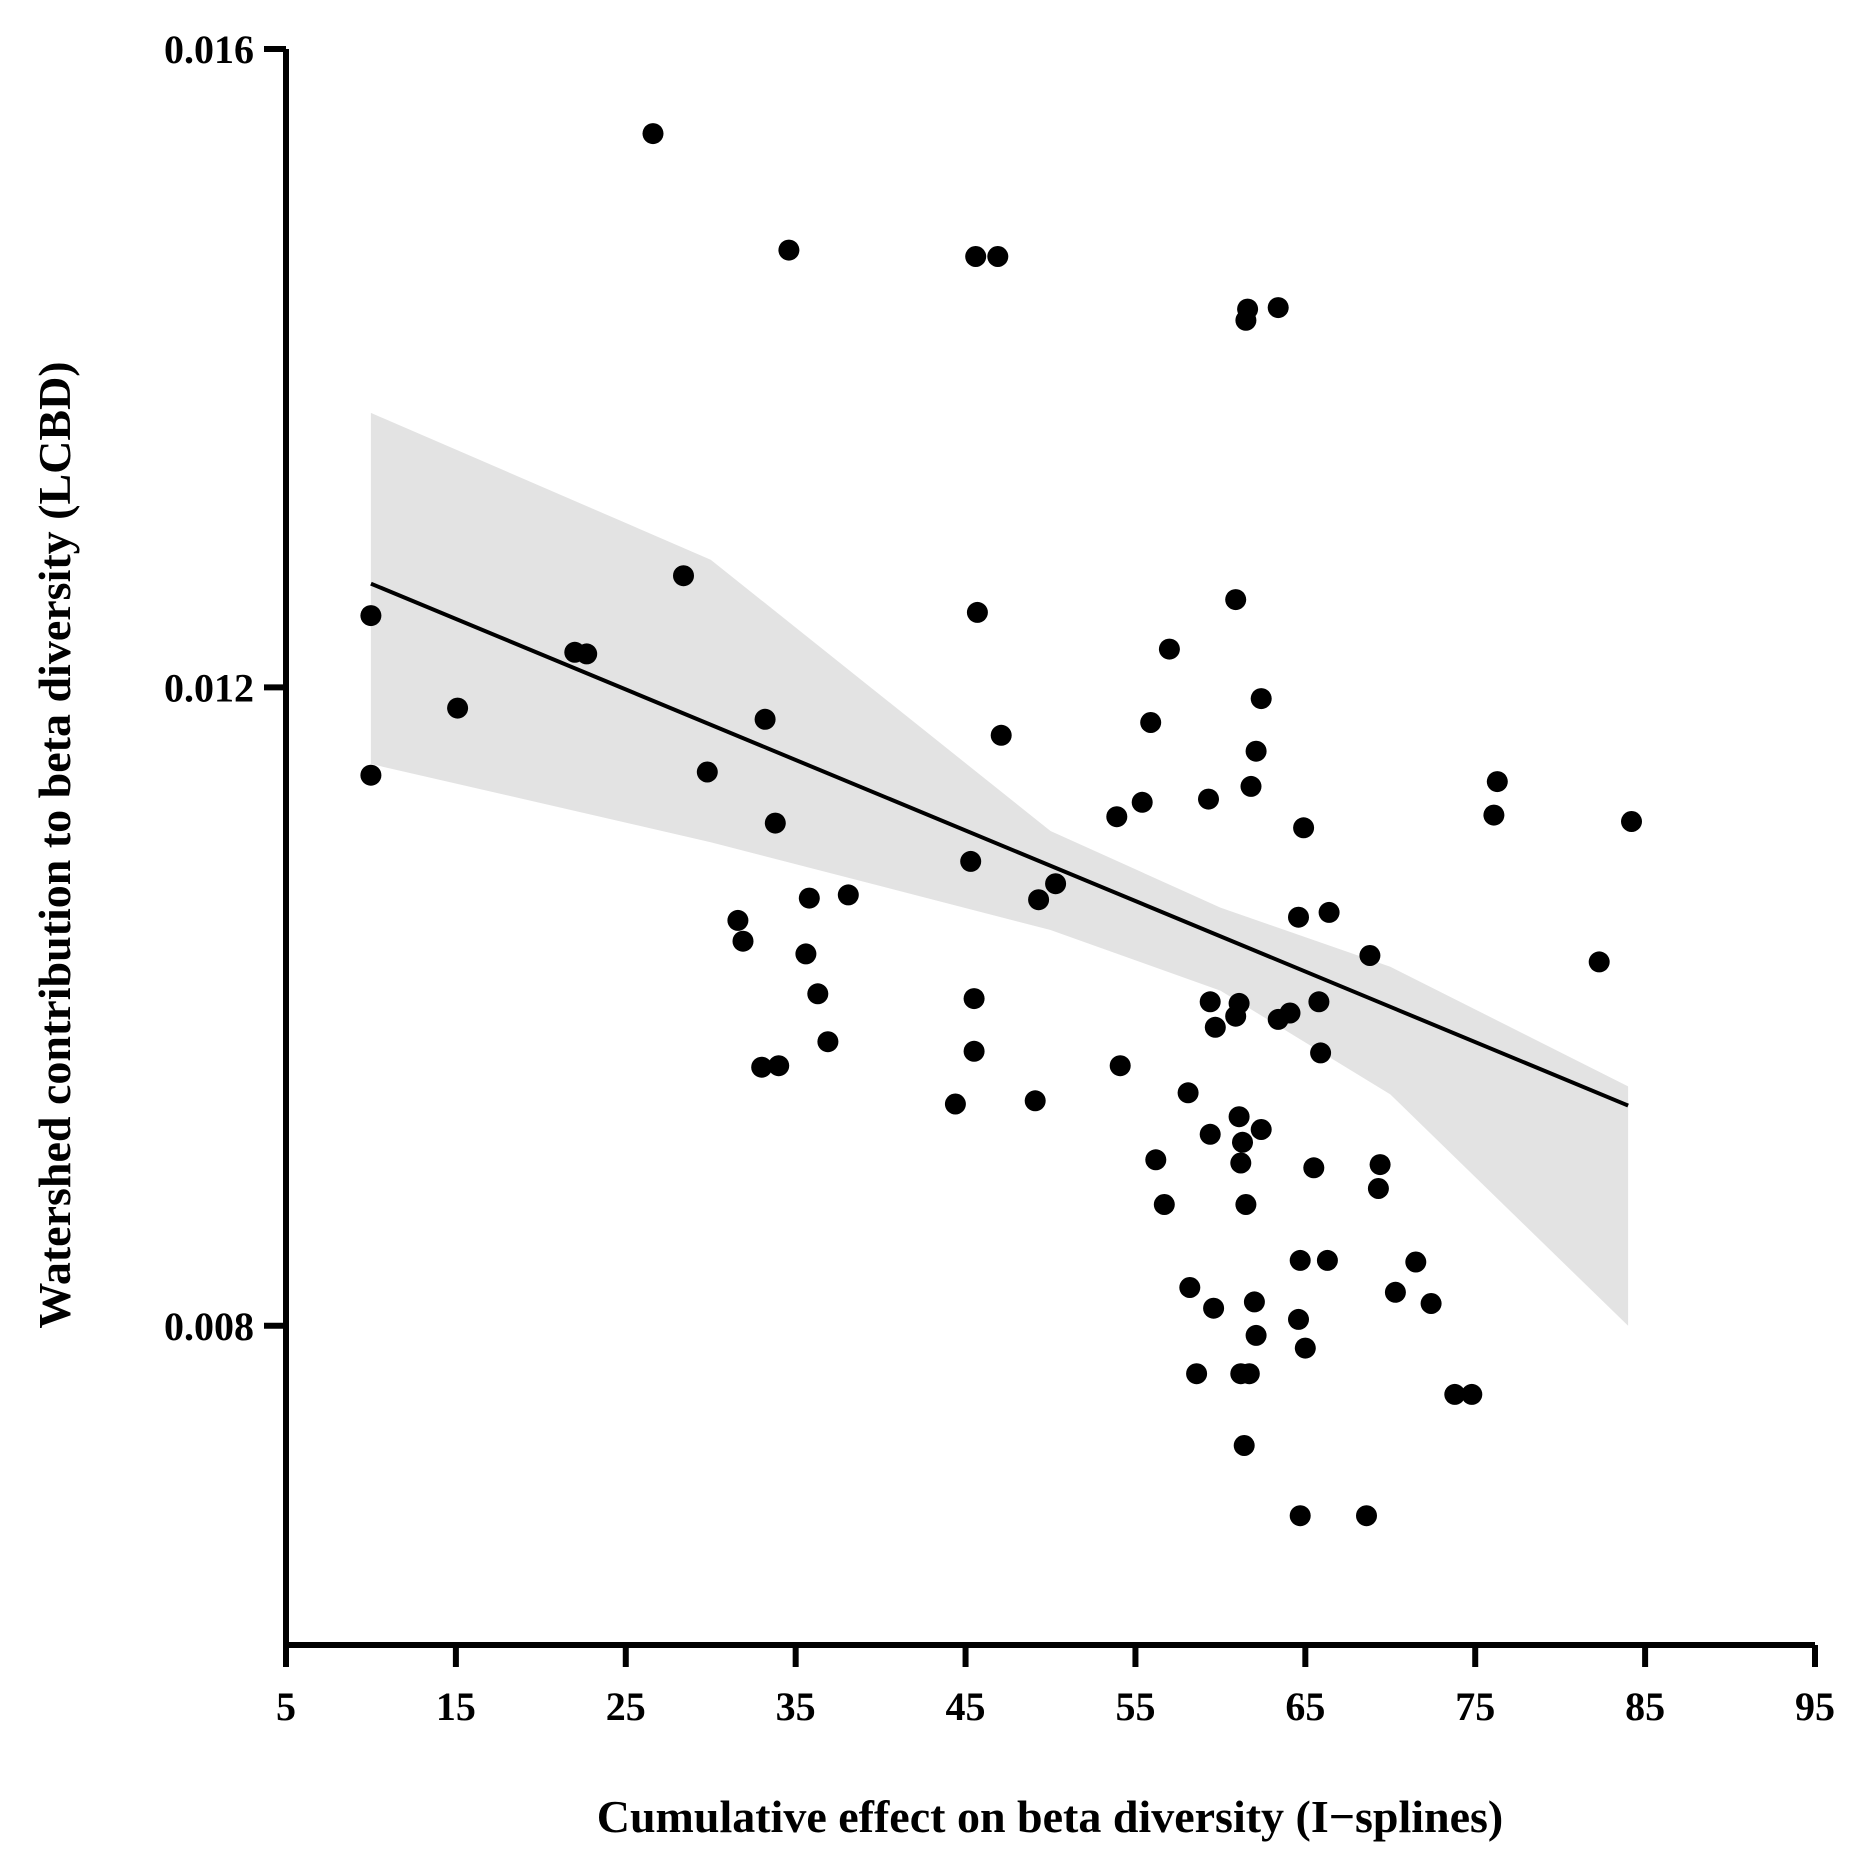  What do you see at coordinates (456, 1706) in the screenshot?
I see `x-tick-label: 15` at bounding box center [456, 1706].